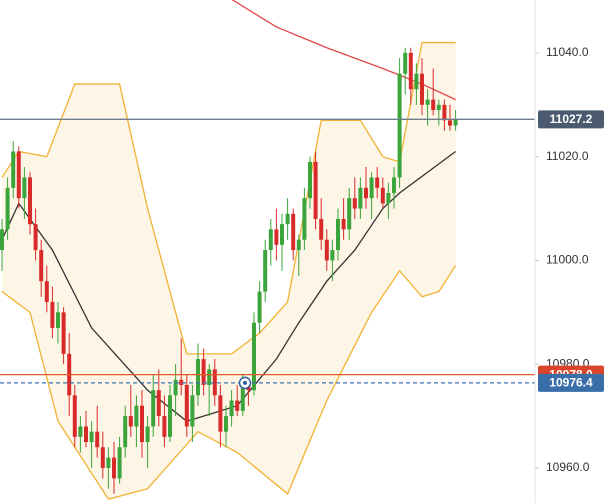 Image resolution: width=610 pixels, height=503 pixels. Describe the element at coordinates (567, 156) in the screenshot. I see `y-tick-label: 11020.0` at that location.